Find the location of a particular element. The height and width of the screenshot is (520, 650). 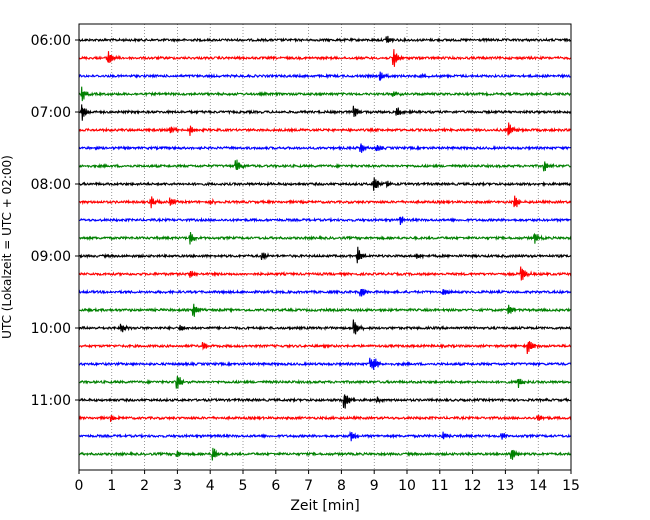

x-axis-label: Zeit [min] is located at coordinates (324, 506).